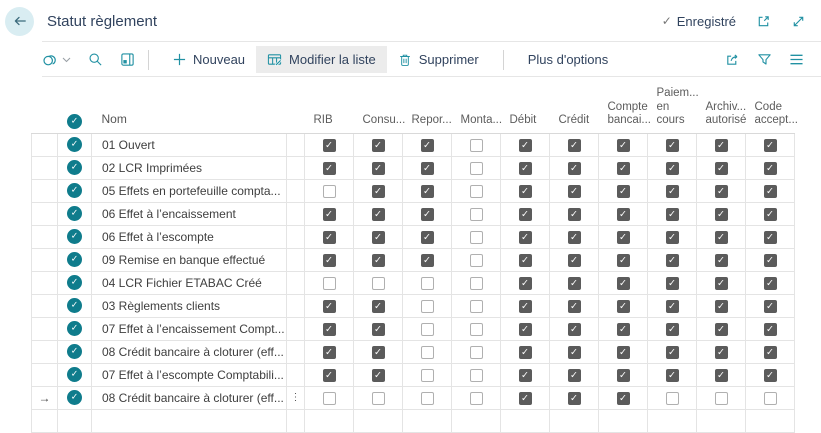  Describe the element at coordinates (796, 59) in the screenshot. I see `list-menu-icon` at that location.